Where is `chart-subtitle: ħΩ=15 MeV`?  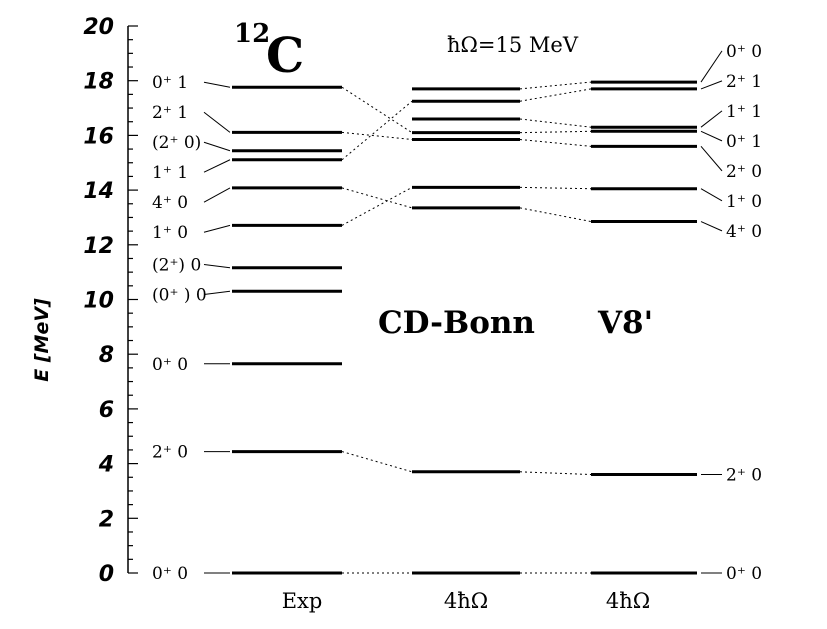
chart-subtitle: ħΩ=15 MeV is located at coordinates (513, 45).